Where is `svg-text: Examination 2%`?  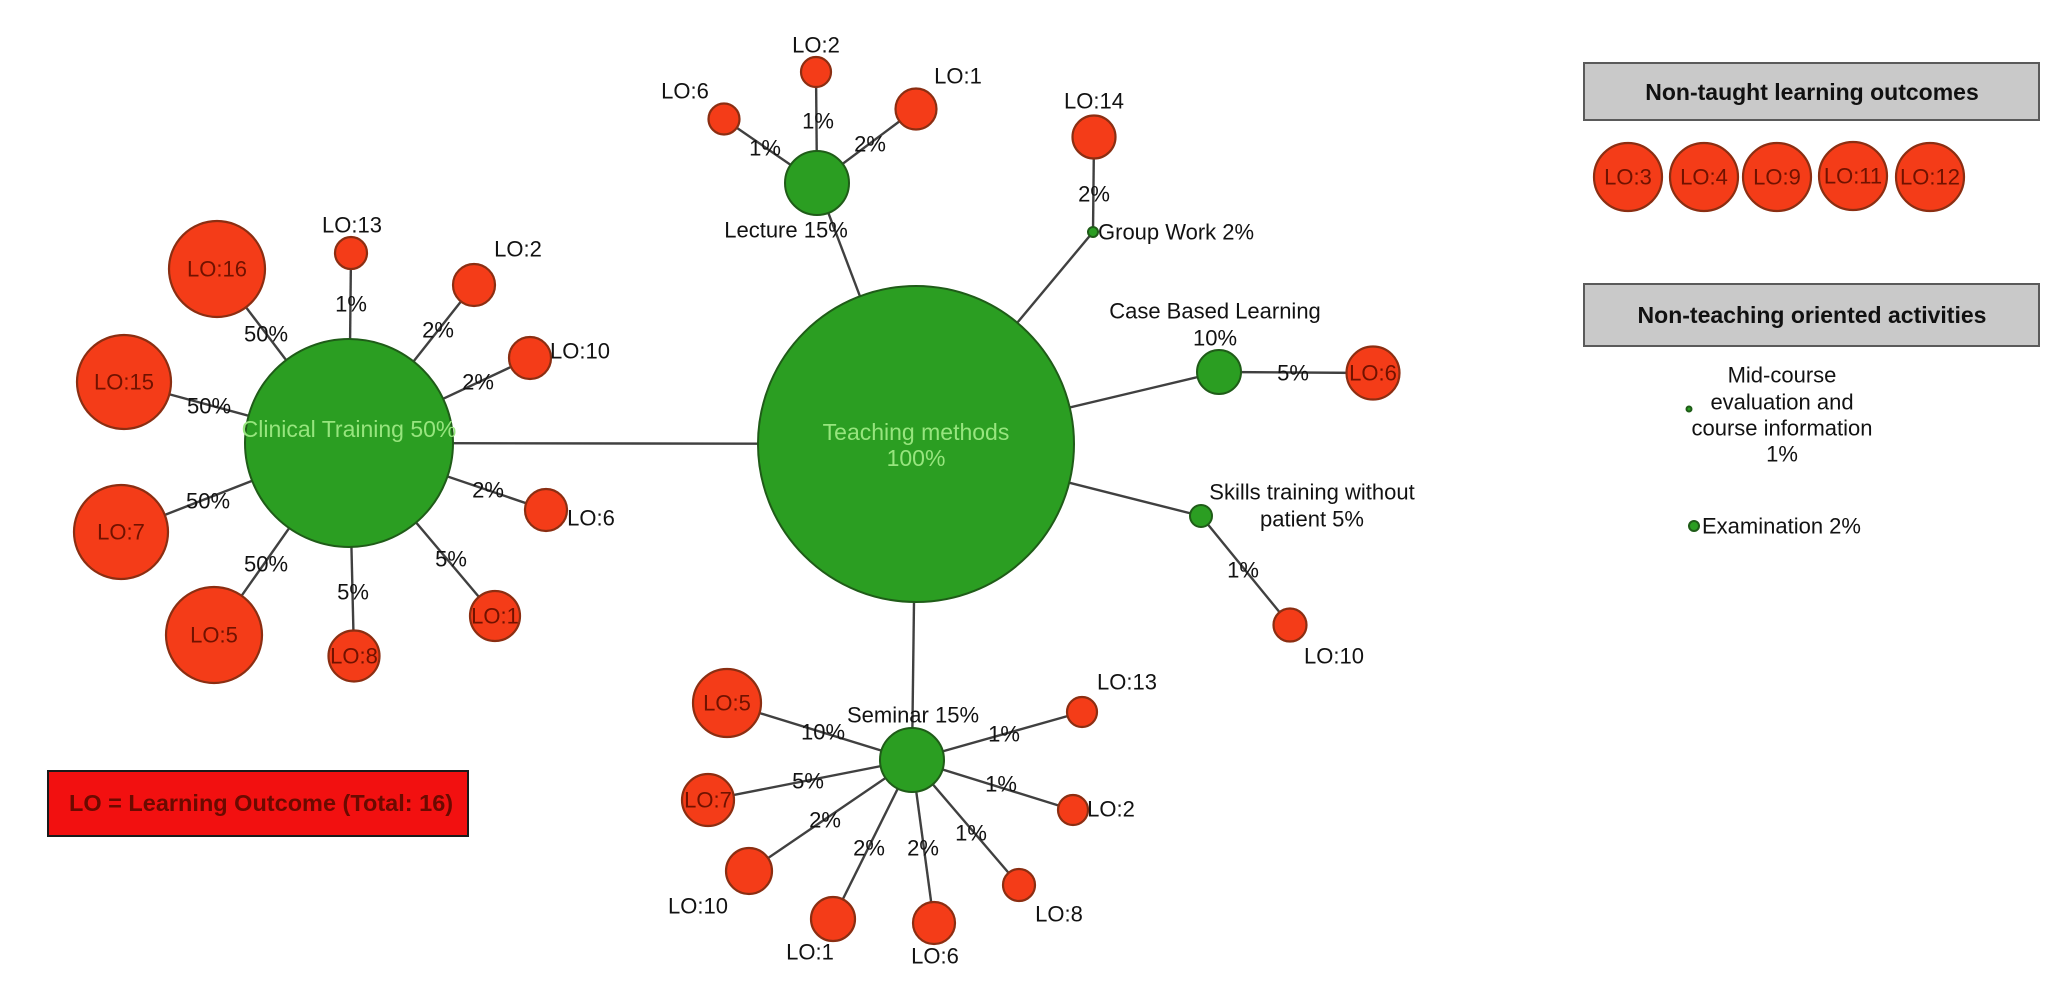
svg-text: Examination 2% is located at coordinates (1781, 526).